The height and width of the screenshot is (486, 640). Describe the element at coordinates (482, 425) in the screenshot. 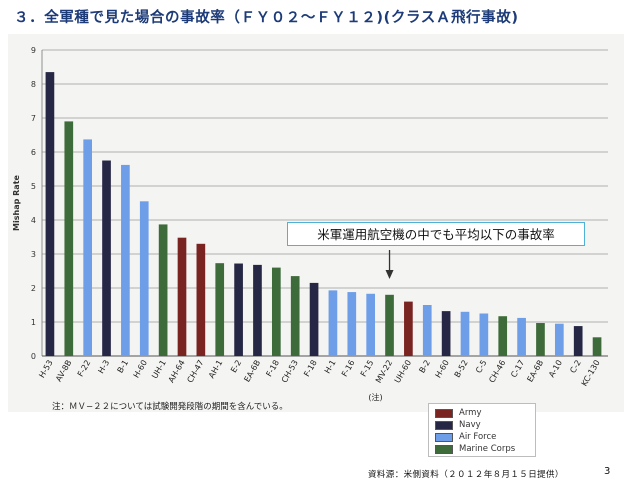

I see `legend-item-navy: Navy` at that location.